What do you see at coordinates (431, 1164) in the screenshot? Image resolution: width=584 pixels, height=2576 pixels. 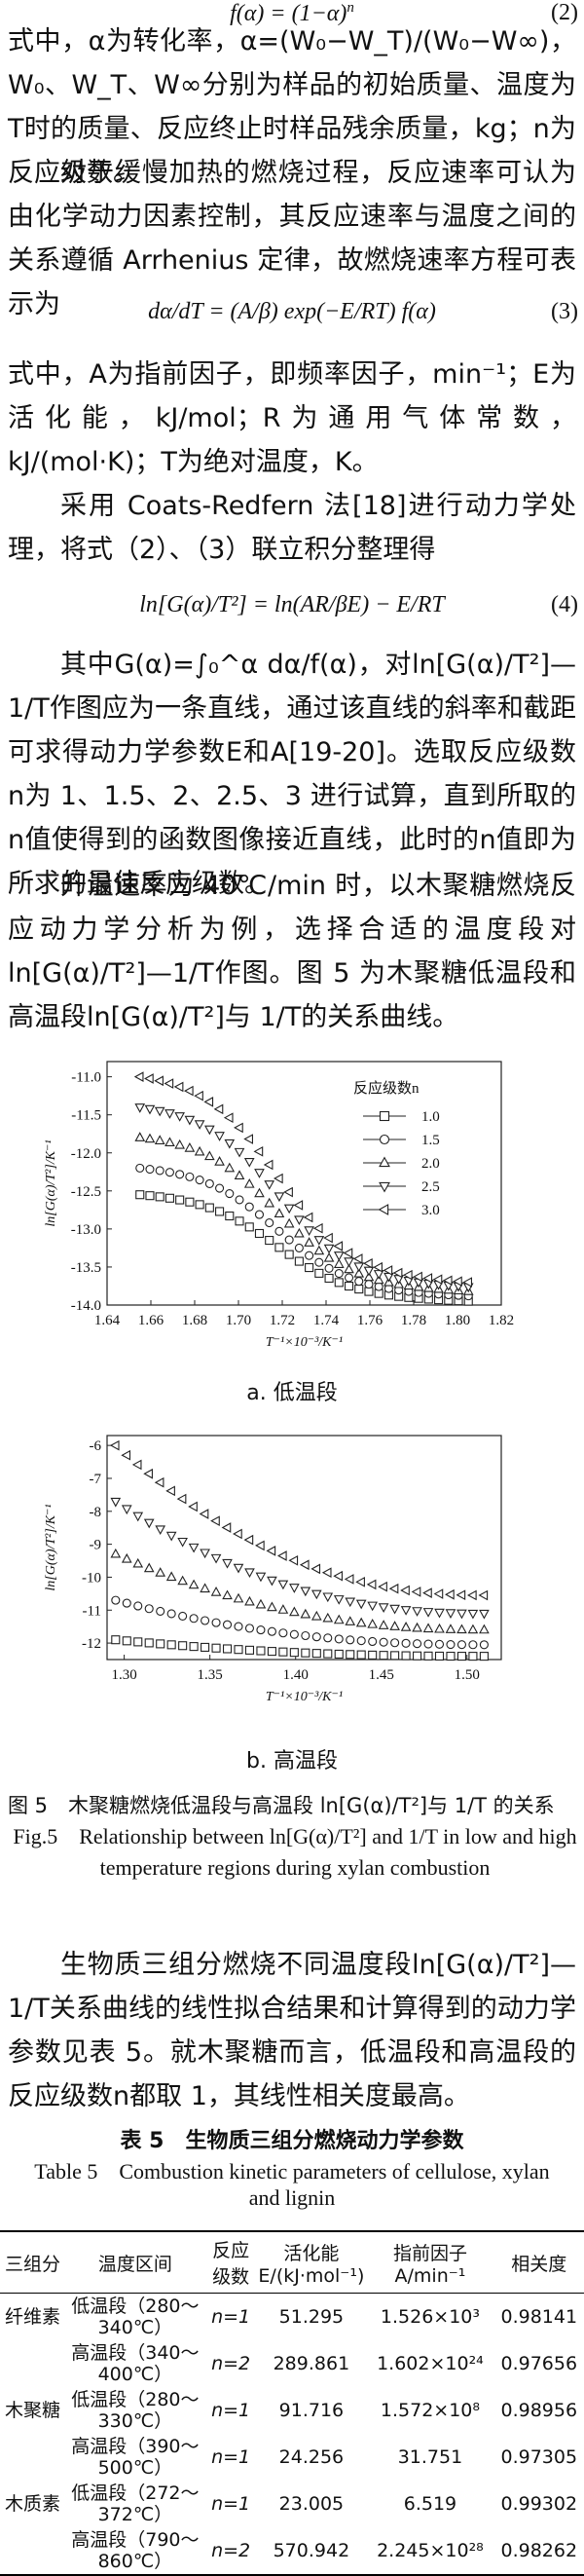 I see `legend-label: 2.0` at bounding box center [431, 1164].